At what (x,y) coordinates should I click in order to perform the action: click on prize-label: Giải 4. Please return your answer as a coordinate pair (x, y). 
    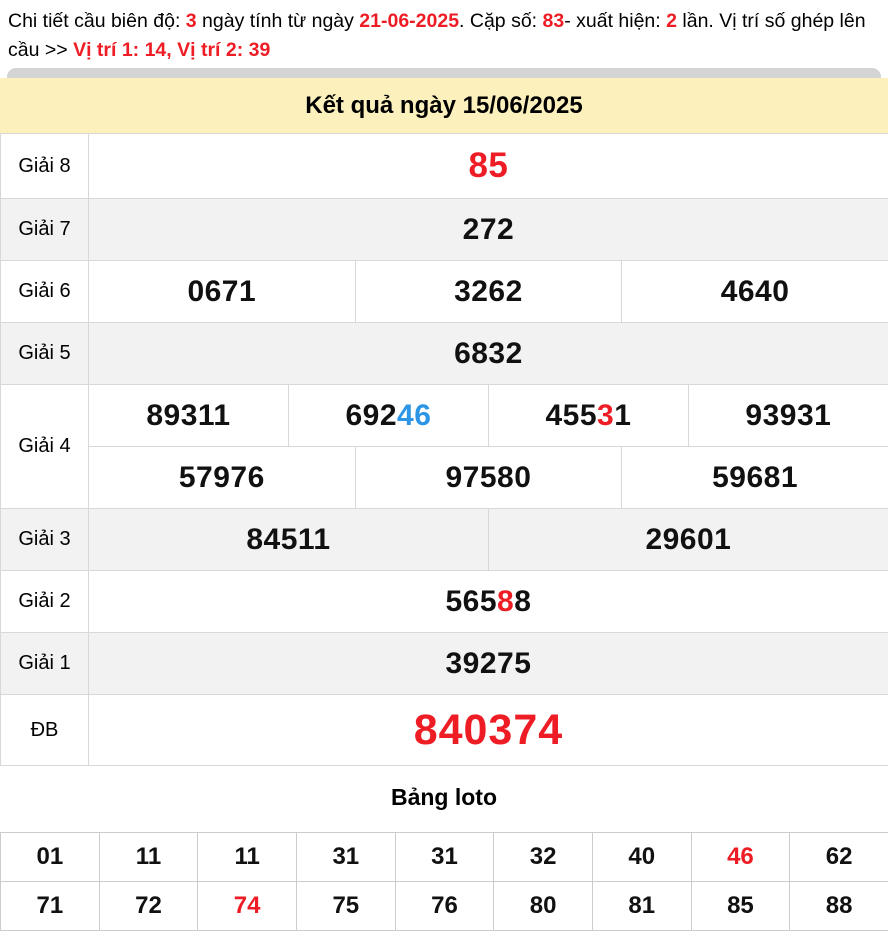
    Looking at the image, I should click on (44, 446).